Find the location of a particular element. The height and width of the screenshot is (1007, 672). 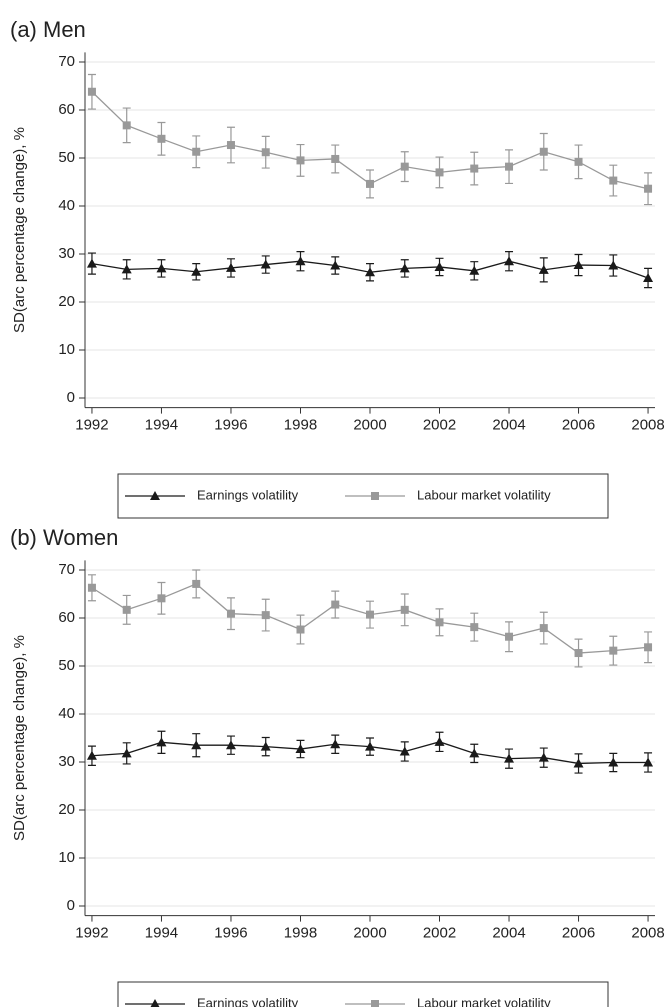

y-tick-label: 60 is located at coordinates (66, 109).